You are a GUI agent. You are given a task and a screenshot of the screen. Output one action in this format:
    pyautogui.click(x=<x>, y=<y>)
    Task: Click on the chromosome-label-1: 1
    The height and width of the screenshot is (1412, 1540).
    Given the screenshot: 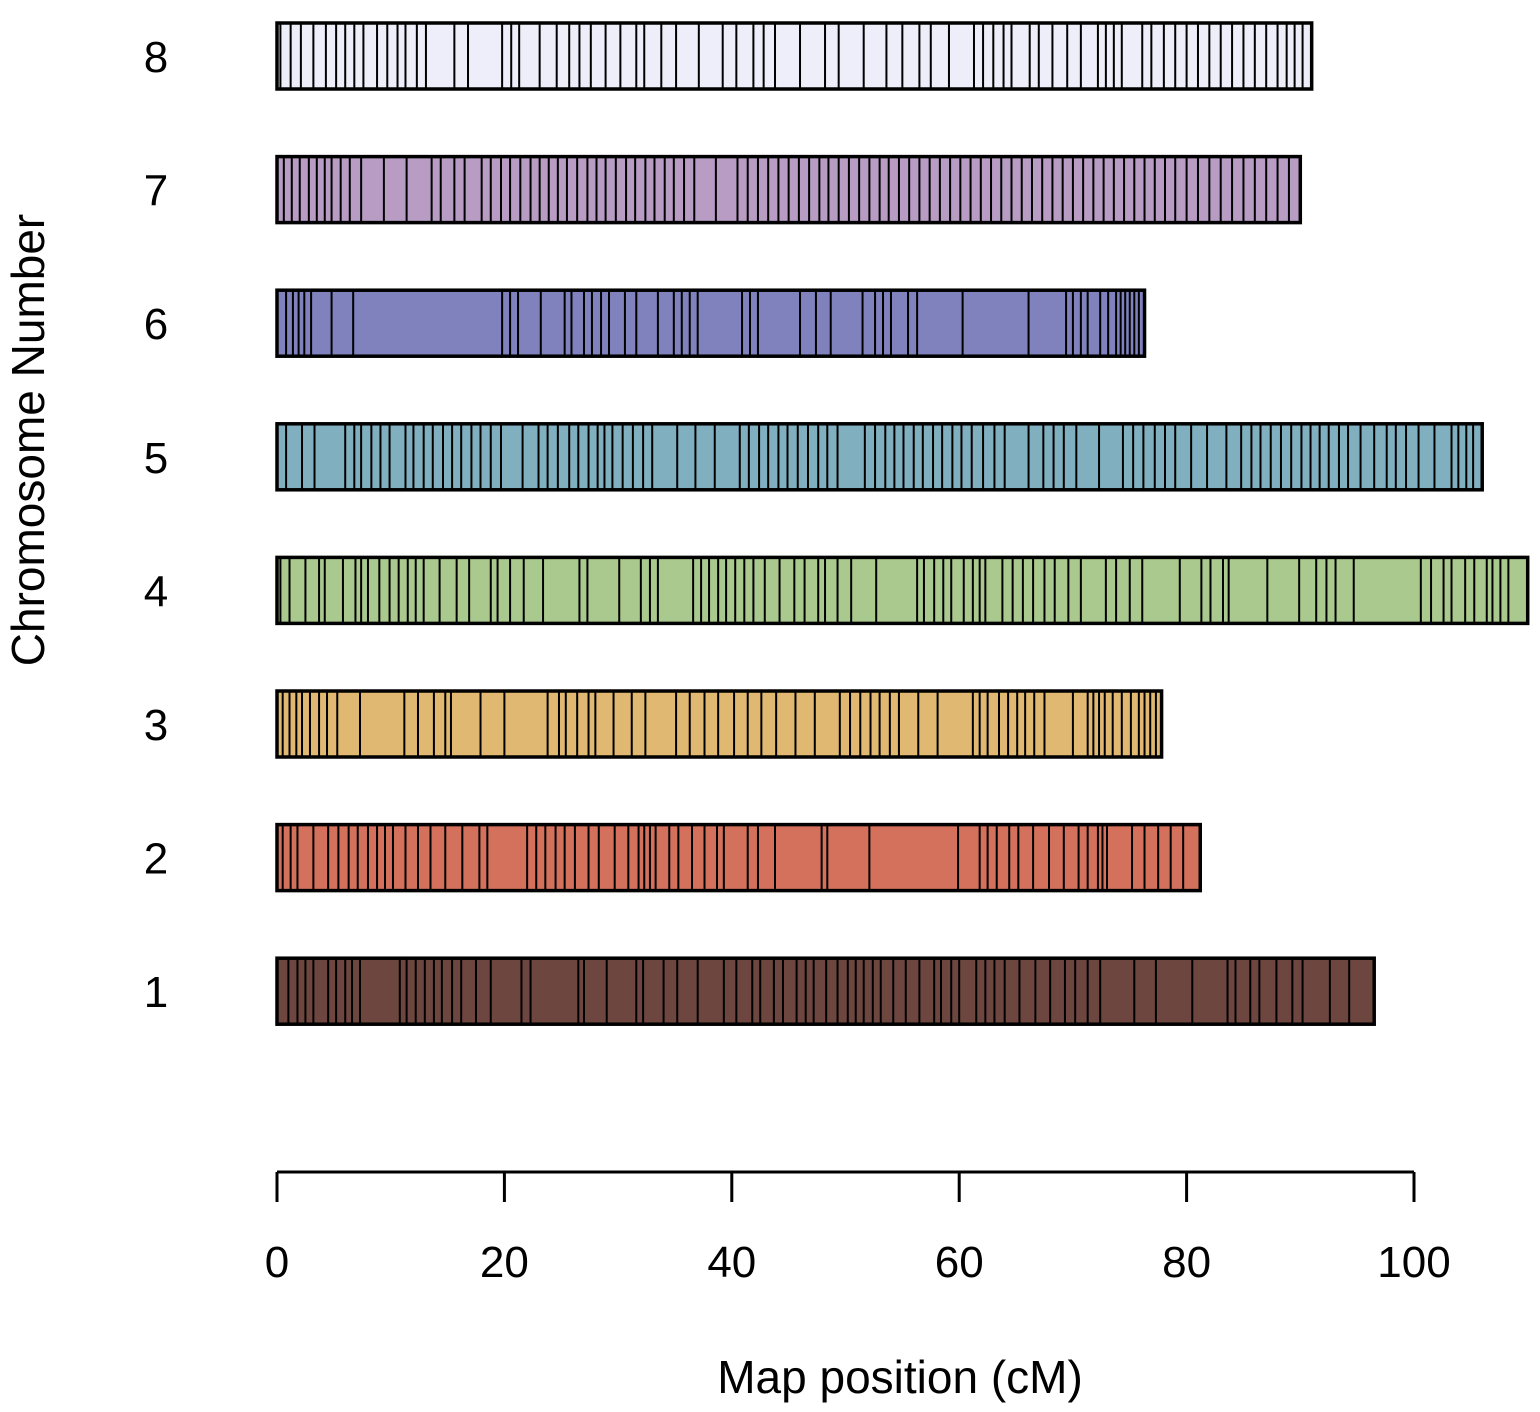 What is the action you would take?
    pyautogui.click(x=156, y=992)
    